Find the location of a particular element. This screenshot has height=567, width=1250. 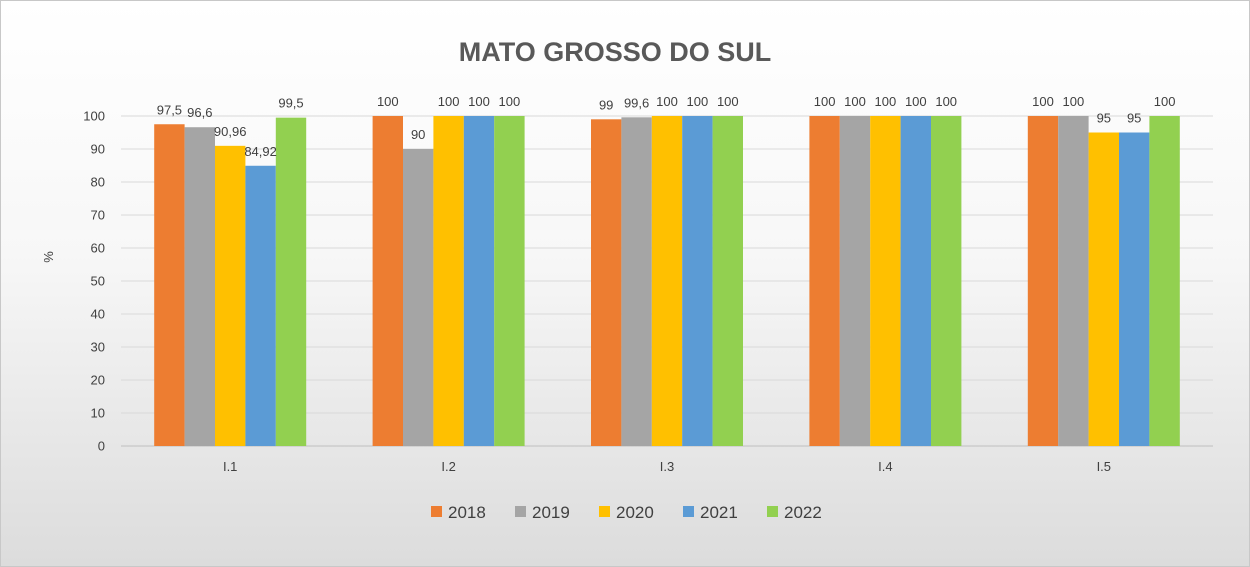

y-tick-label: 50 is located at coordinates (98, 281).